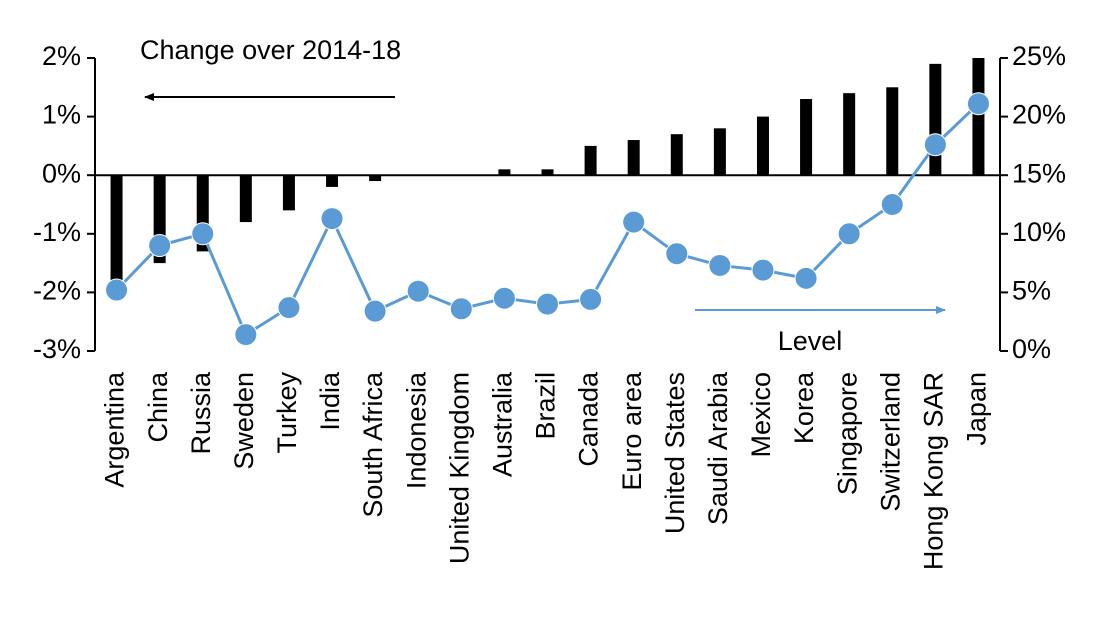  Describe the element at coordinates (57, 232) in the screenshot. I see `y-tick-label: -1%` at that location.